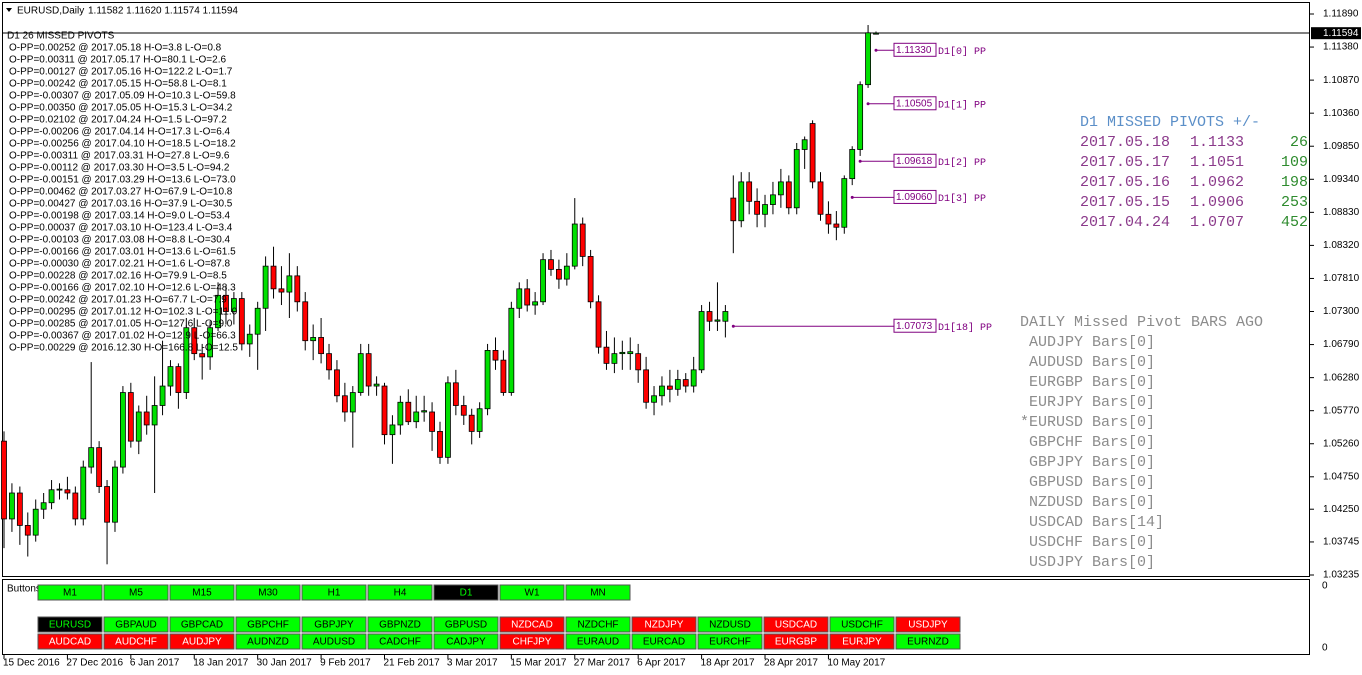 This screenshot has height=675, width=1362. I want to click on button-label: EURJPY, so click(862, 642).